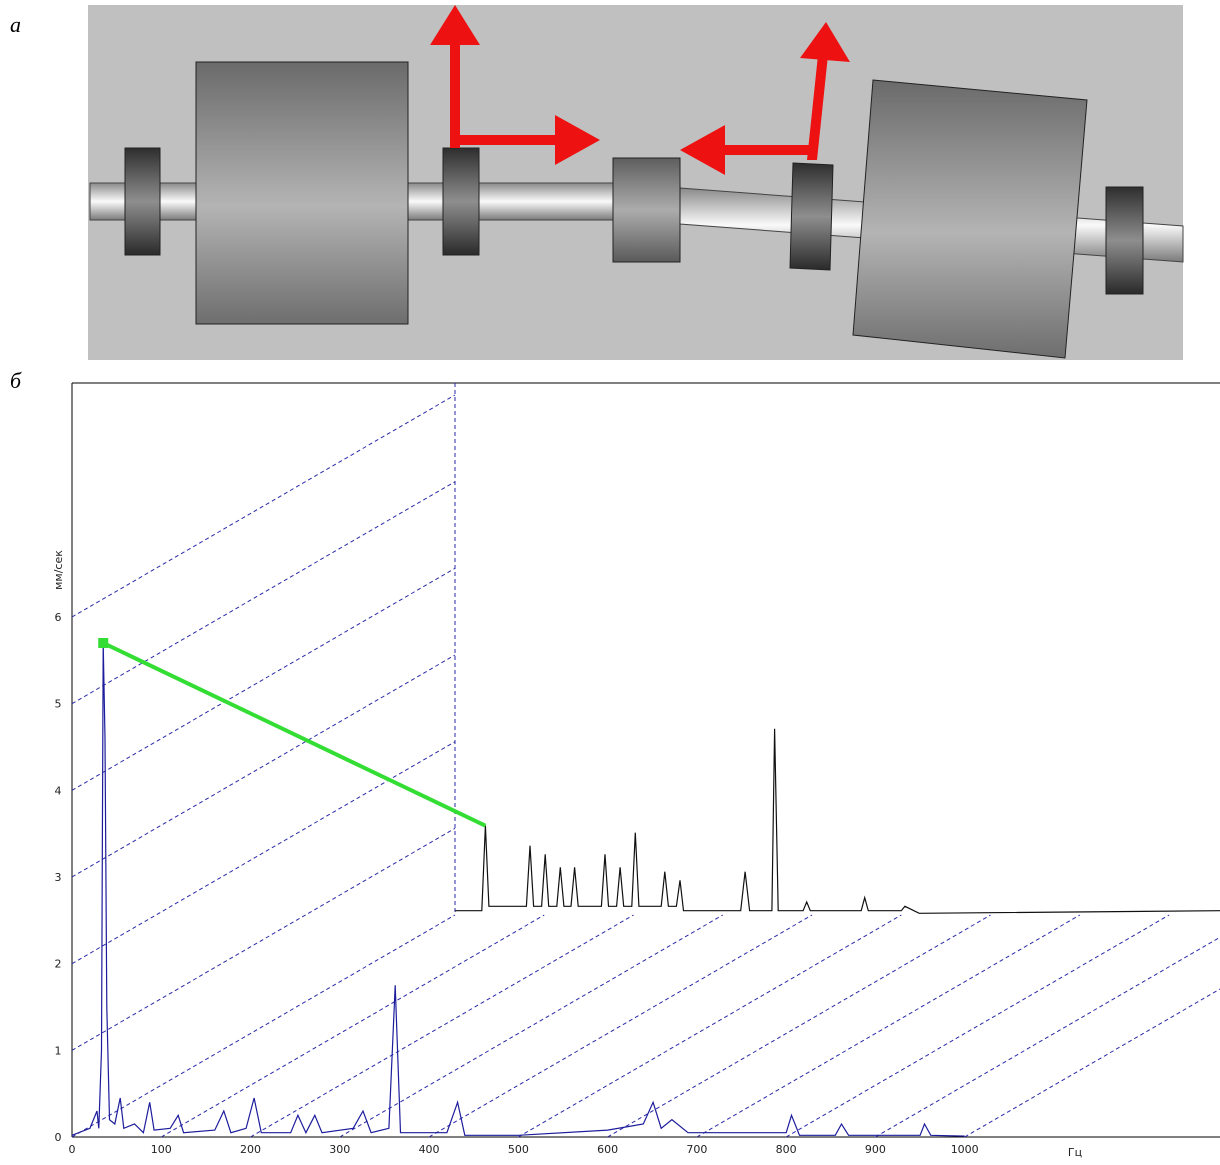 The width and height of the screenshot is (1220, 1165). I want to click on y-tick-label: 0, so click(58, 1137).